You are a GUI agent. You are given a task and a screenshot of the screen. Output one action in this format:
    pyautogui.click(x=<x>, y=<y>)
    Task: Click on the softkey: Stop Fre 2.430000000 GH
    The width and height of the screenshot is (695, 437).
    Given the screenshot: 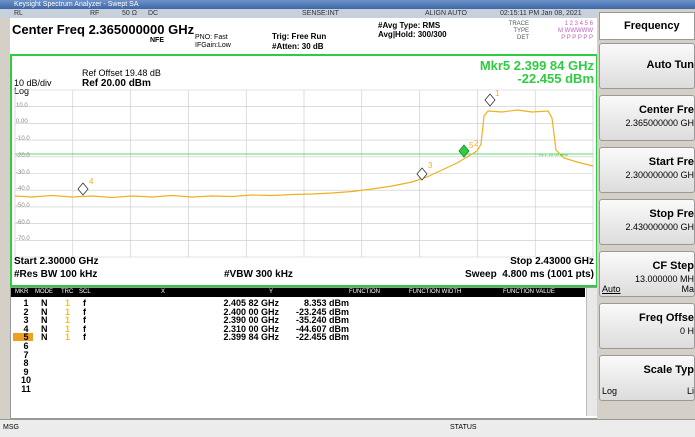 What is the action you would take?
    pyautogui.click(x=647, y=222)
    